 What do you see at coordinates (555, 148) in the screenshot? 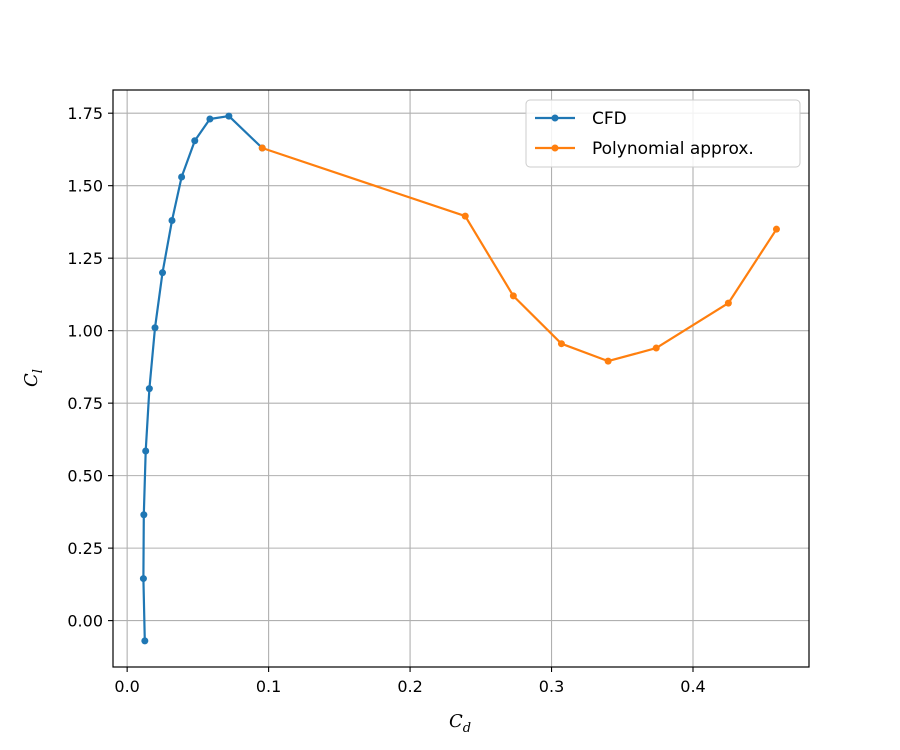
I see `legend-marker-polynomial` at bounding box center [555, 148].